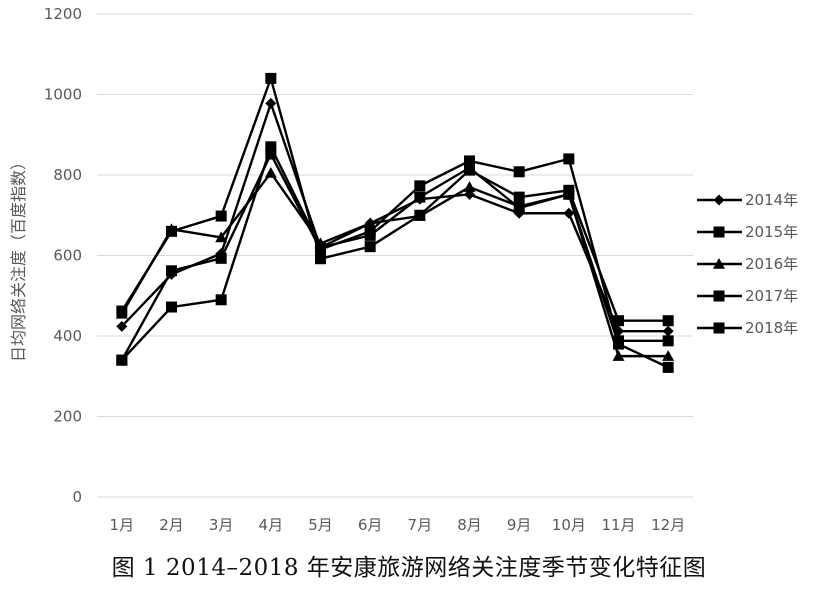 Image resolution: width=818 pixels, height=590 pixels. What do you see at coordinates (569, 525) in the screenshot?
I see `x-tick-label: 10月` at bounding box center [569, 525].